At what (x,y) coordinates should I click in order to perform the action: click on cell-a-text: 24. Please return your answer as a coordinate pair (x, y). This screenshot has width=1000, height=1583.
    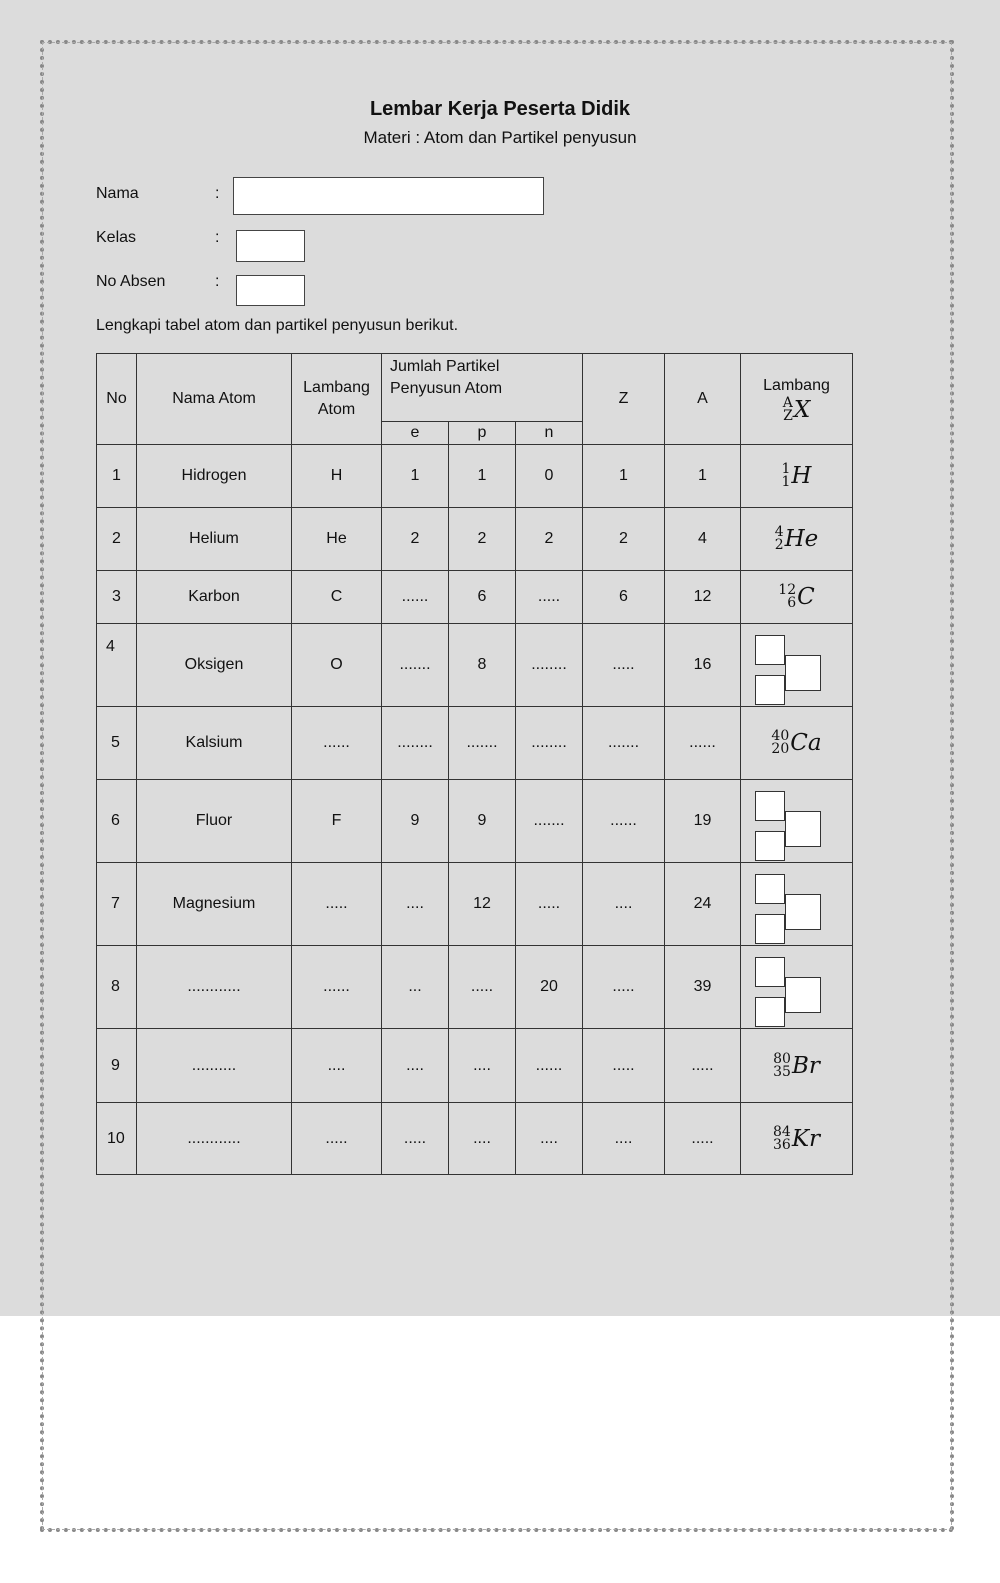
    Looking at the image, I should click on (702, 903).